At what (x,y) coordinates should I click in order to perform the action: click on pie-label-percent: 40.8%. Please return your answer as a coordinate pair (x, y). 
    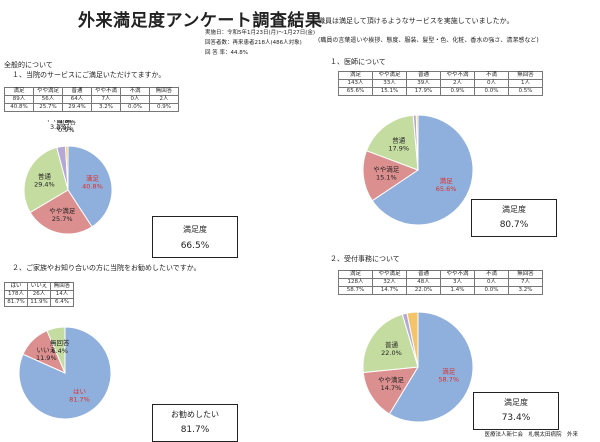
    Looking at the image, I should click on (92, 187).